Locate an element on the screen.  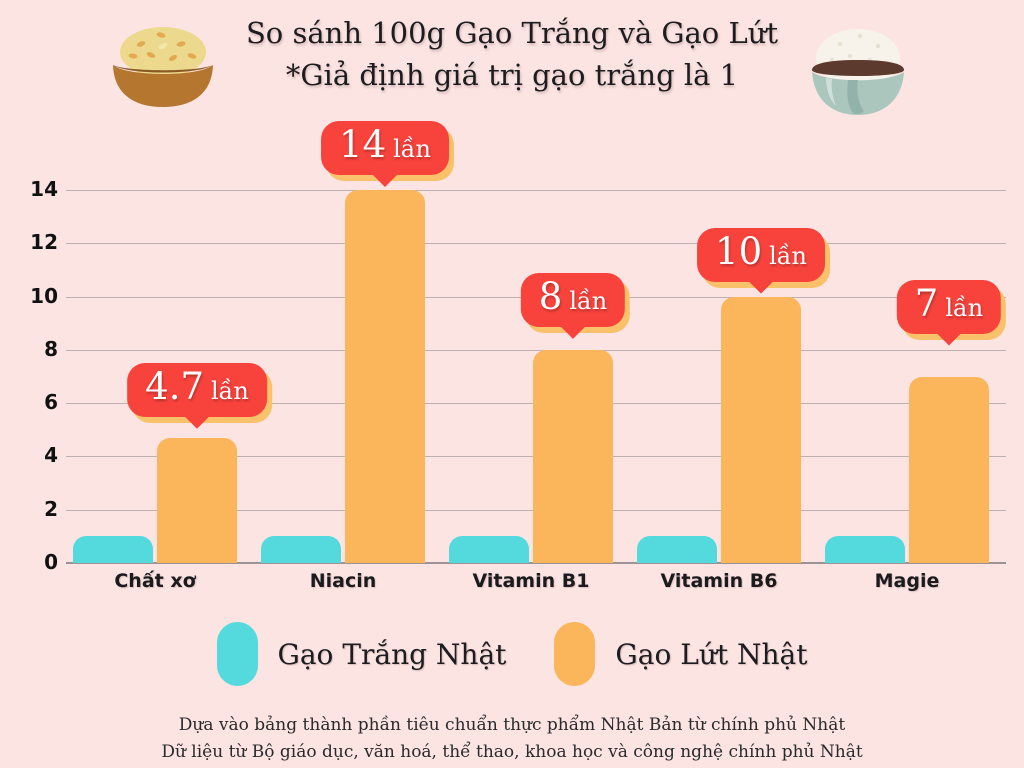
y-tick-label-12: 12 is located at coordinates (44, 242).